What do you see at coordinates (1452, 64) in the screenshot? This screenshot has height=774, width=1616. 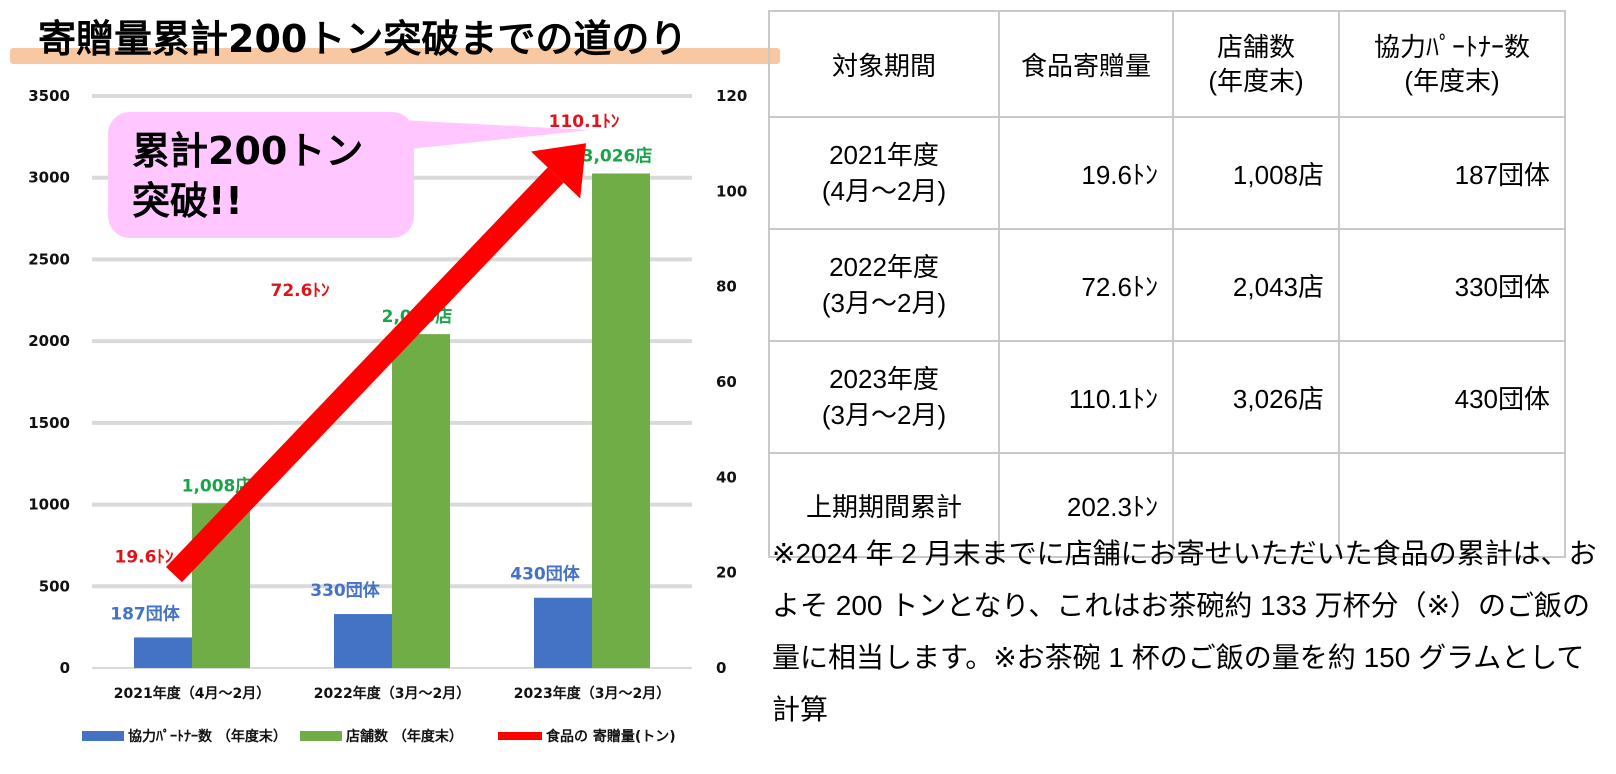 I see `header-partners: 協力ﾊﾟｰﾄﾅｰ数 (年度末)` at bounding box center [1452, 64].